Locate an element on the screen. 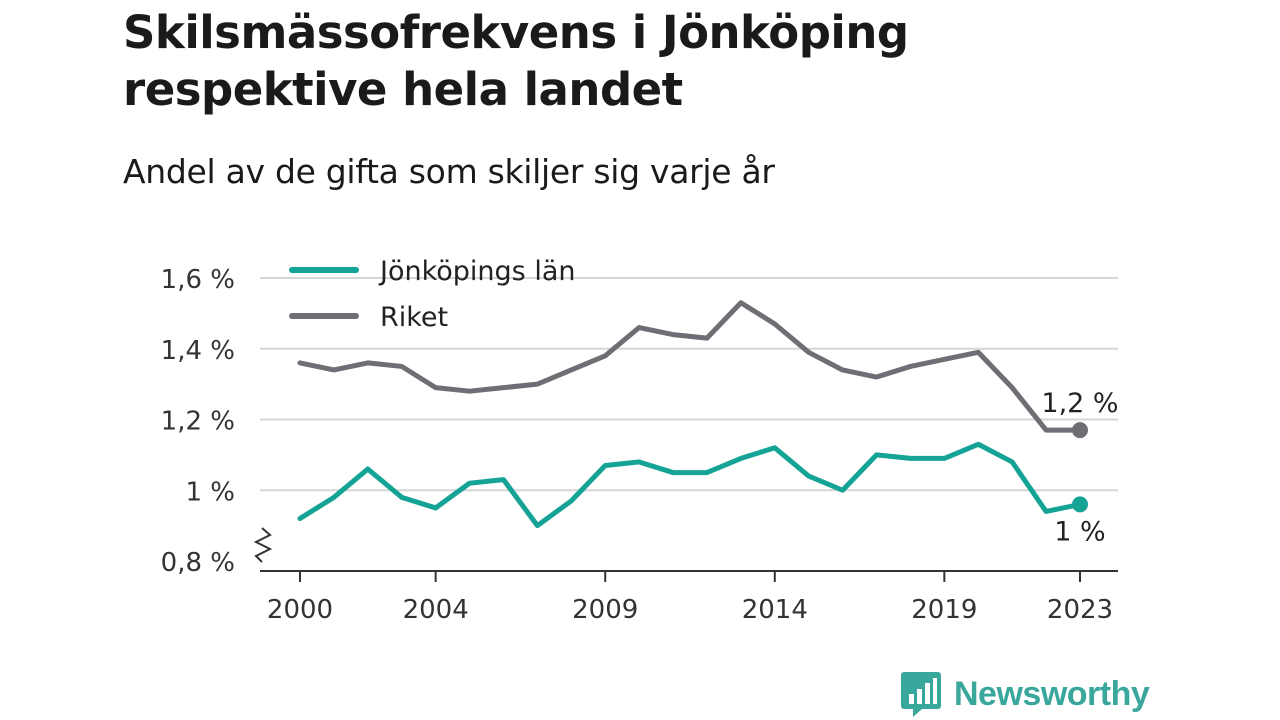 The height and width of the screenshot is (720, 1280). brand: Newsworthy is located at coordinates (1025, 694).